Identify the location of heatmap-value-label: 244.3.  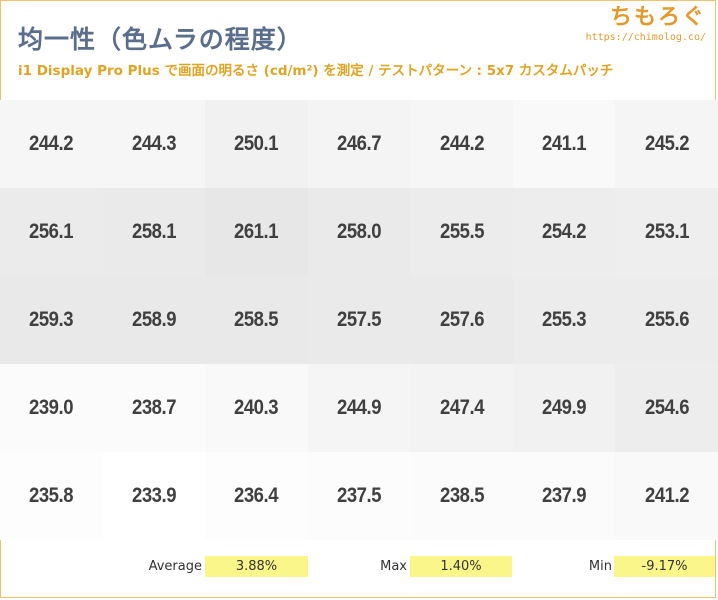
(153, 143).